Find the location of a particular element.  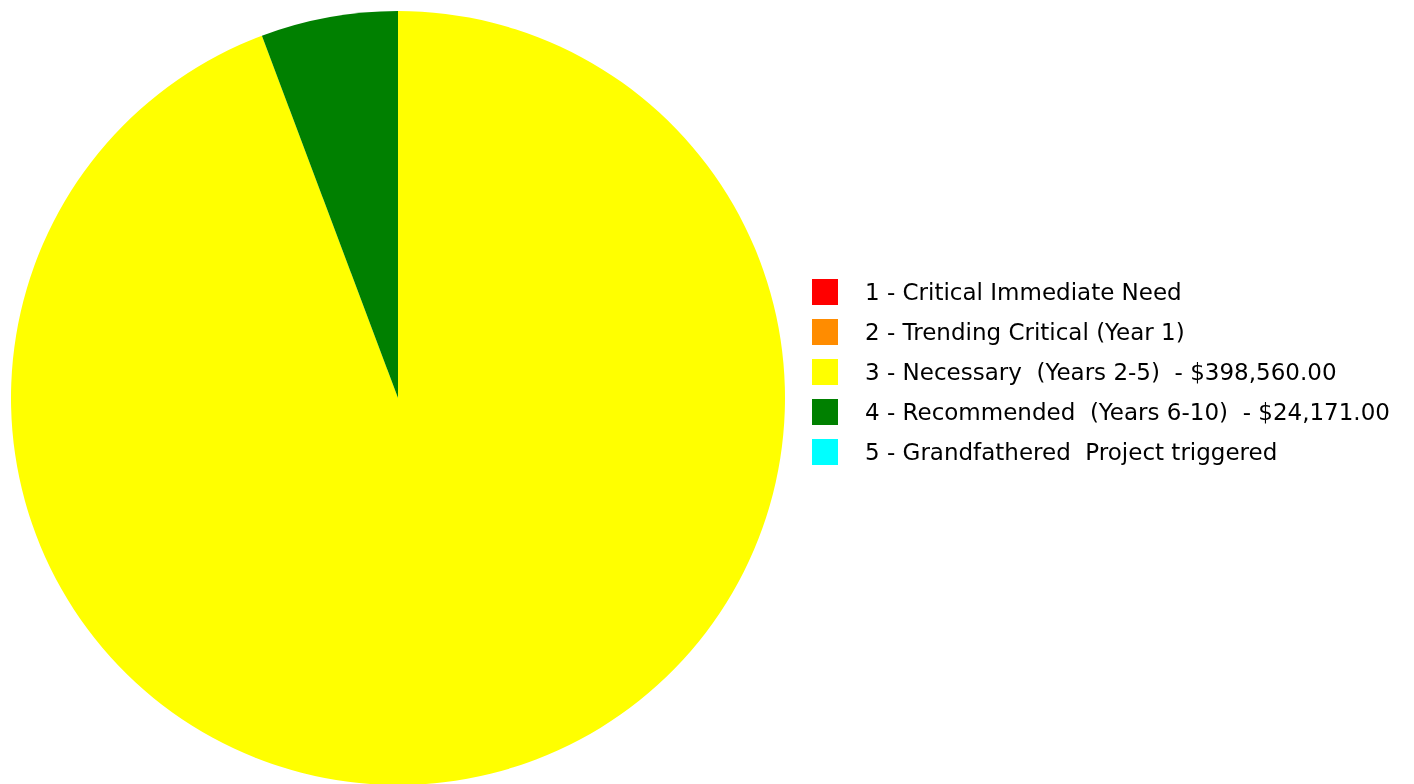

legend-label: 5 - Grandfathered Project triggered is located at coordinates (1071, 452).